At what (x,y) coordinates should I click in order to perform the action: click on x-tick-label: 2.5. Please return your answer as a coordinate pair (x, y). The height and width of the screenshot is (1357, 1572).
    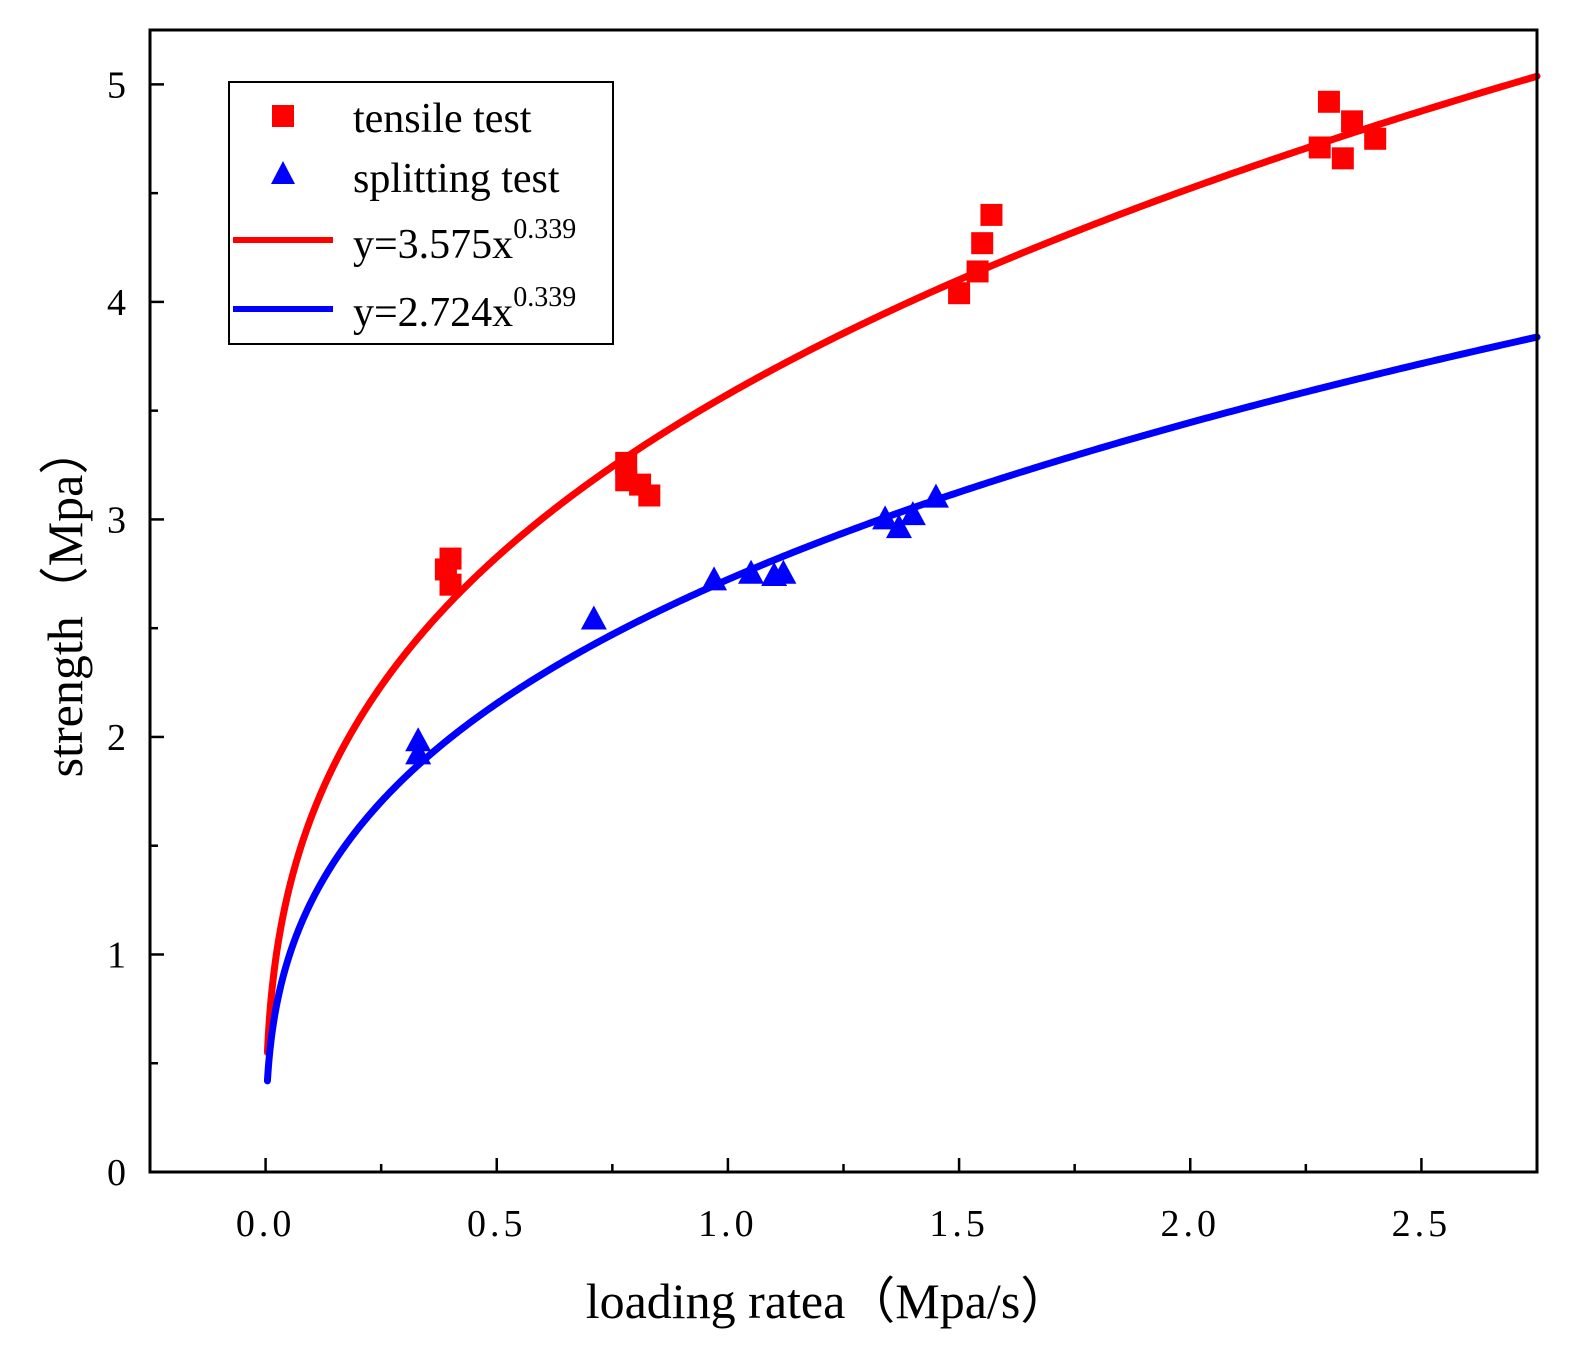
    Looking at the image, I should click on (1422, 1224).